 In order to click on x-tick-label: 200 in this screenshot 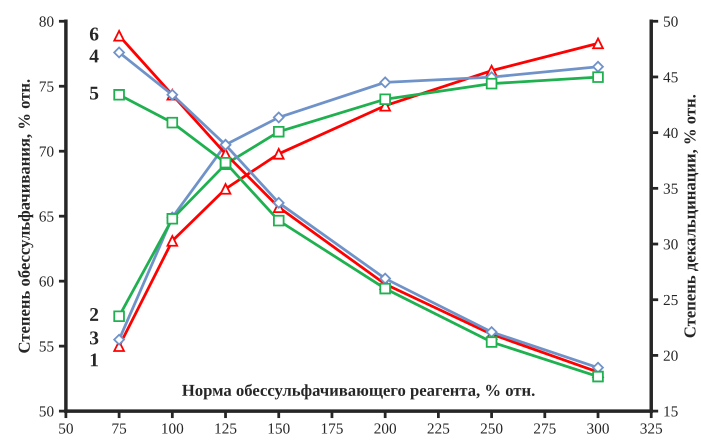, I will do `click(385, 428)`.